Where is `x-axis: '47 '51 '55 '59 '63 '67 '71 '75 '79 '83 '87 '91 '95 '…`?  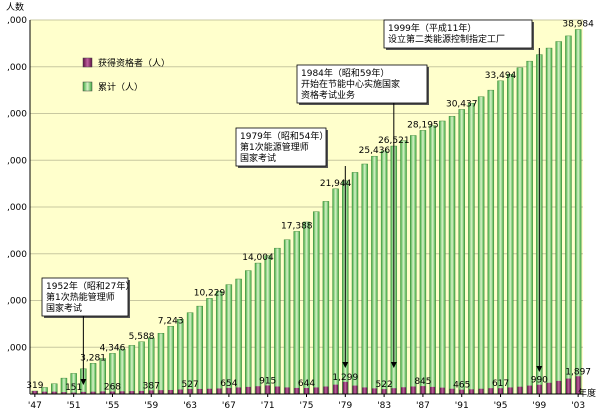
x-axis: '47 '51 '55 '59 '63 '67 '71 '75 '79 '83 '87 '91 '95 '… is located at coordinates (306, 402).